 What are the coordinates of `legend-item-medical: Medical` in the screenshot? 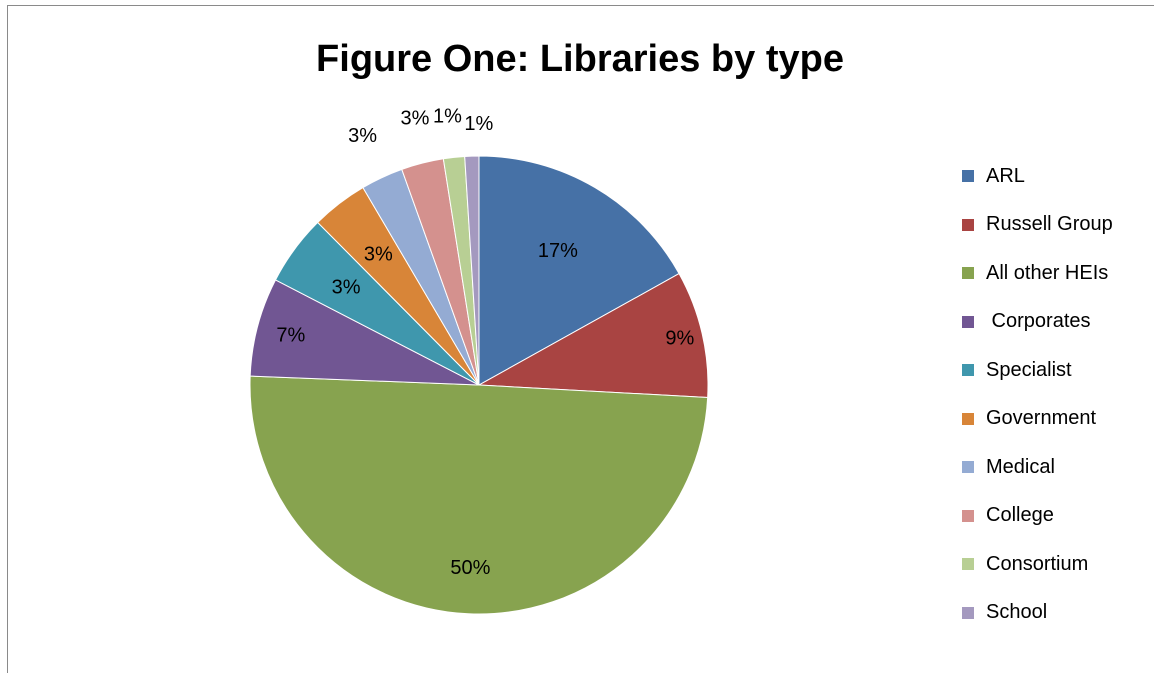 It's located at (1037, 467).